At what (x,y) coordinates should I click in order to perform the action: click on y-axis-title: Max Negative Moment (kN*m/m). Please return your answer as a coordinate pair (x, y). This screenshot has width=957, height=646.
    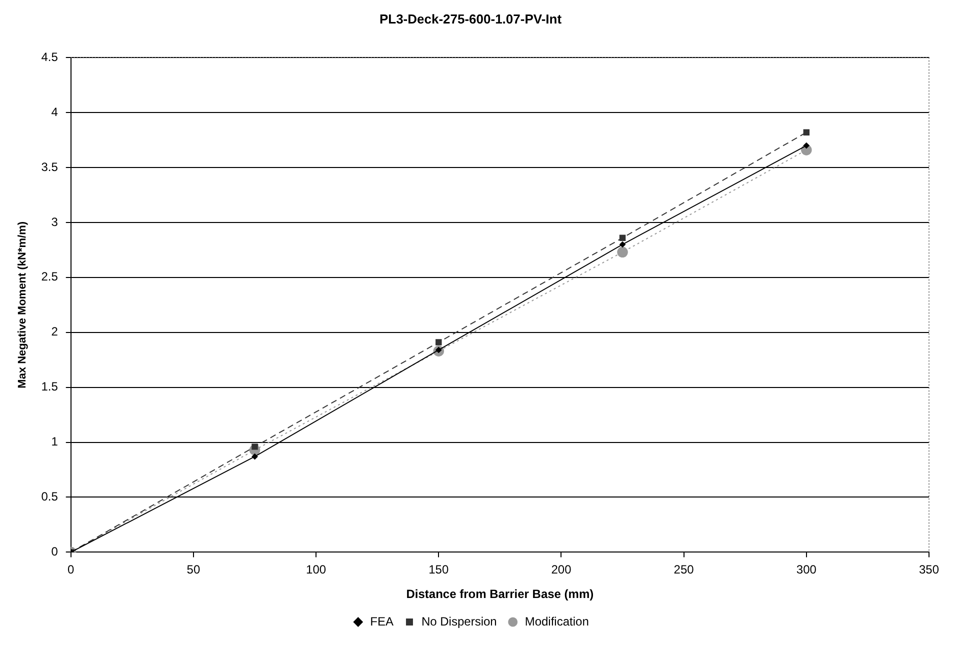
    Looking at the image, I should click on (22, 304).